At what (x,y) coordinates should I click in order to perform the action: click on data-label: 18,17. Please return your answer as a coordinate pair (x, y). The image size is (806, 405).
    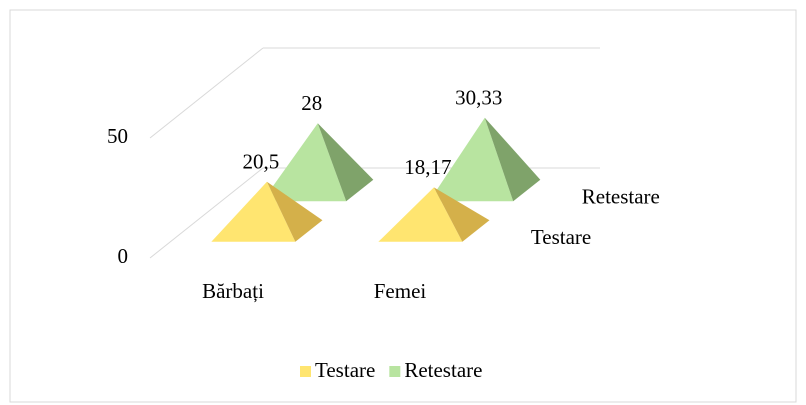
    Looking at the image, I should click on (427, 167).